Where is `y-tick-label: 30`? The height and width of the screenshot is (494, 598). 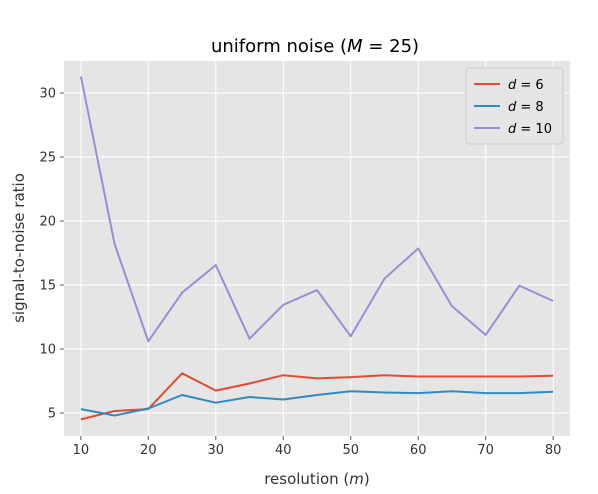 y-tick-label: 30 is located at coordinates (47, 93).